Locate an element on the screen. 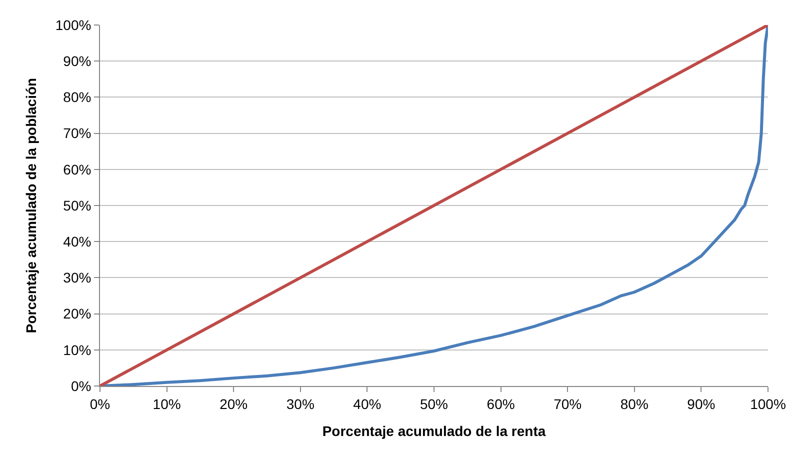 The height and width of the screenshot is (461, 798). y-tick-label: 70% is located at coordinates (77, 133).